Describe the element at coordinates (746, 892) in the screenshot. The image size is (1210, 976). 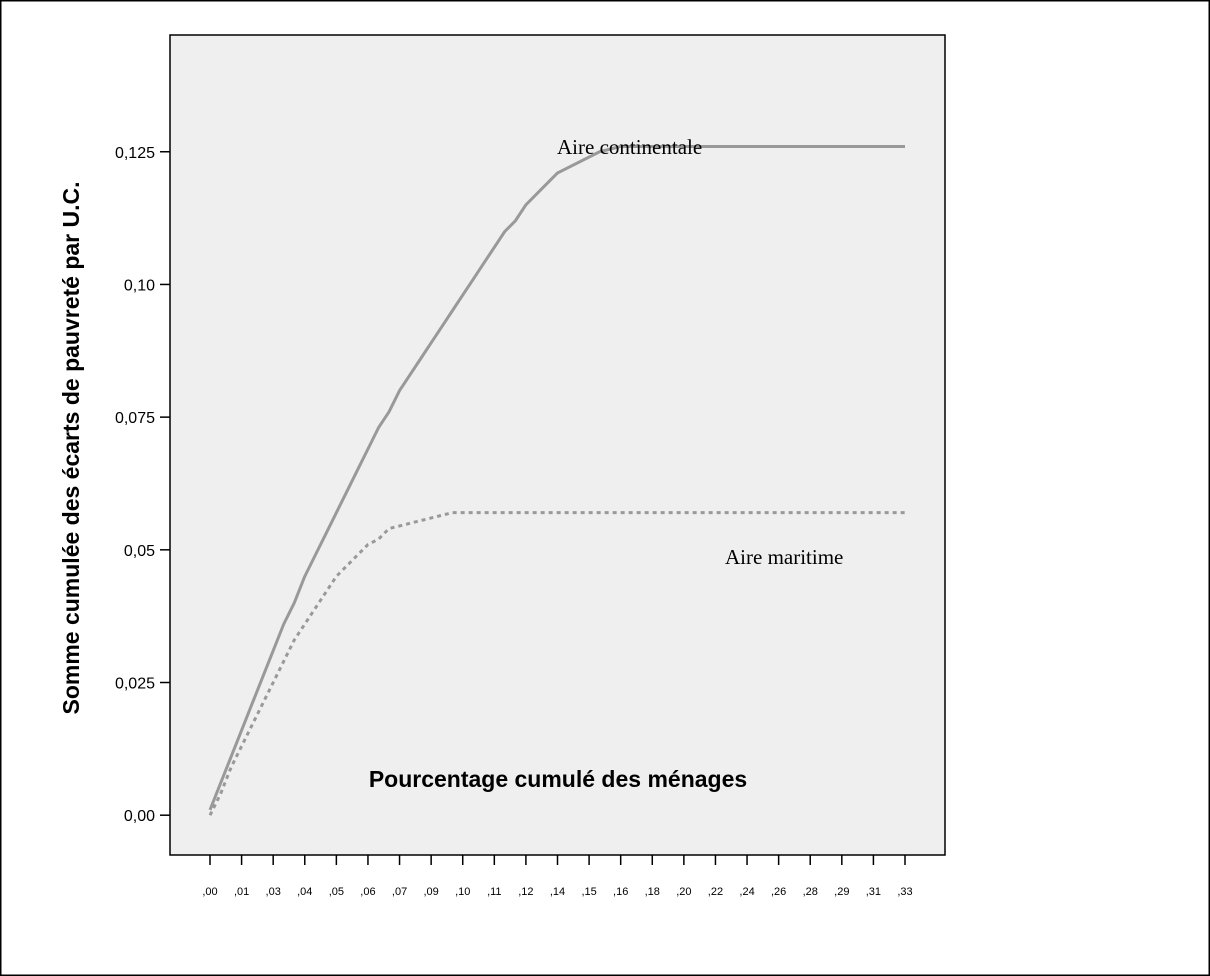
I see `x-tick-label: ,24` at that location.